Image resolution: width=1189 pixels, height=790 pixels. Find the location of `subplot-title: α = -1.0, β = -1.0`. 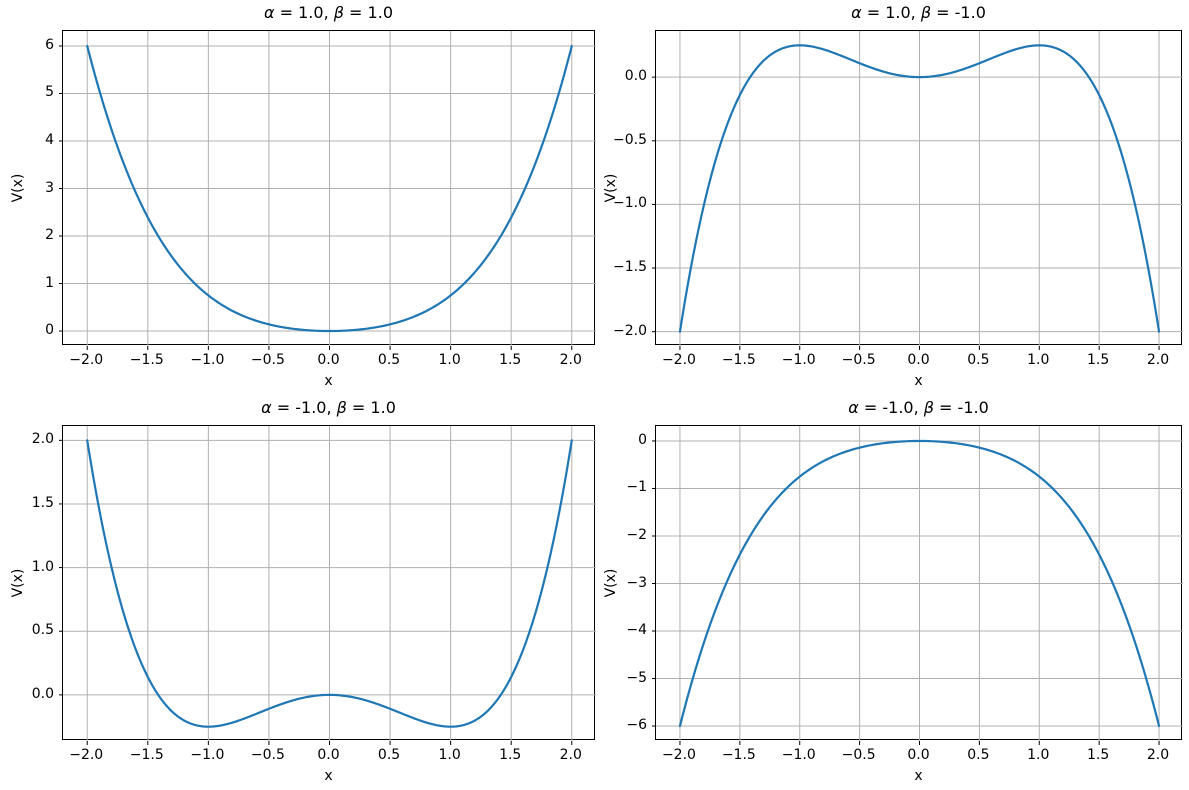

subplot-title: α = -1.0, β = -1.0 is located at coordinates (918, 407).